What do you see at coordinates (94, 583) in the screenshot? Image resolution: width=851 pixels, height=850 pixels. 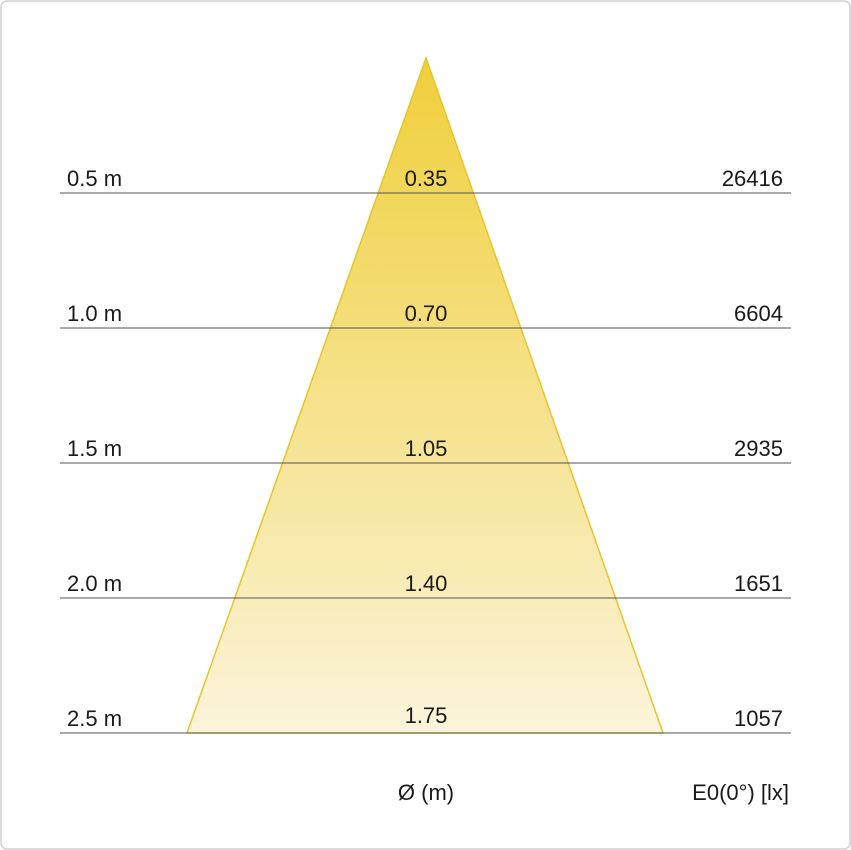 I see `distance: 2.0 m` at bounding box center [94, 583].